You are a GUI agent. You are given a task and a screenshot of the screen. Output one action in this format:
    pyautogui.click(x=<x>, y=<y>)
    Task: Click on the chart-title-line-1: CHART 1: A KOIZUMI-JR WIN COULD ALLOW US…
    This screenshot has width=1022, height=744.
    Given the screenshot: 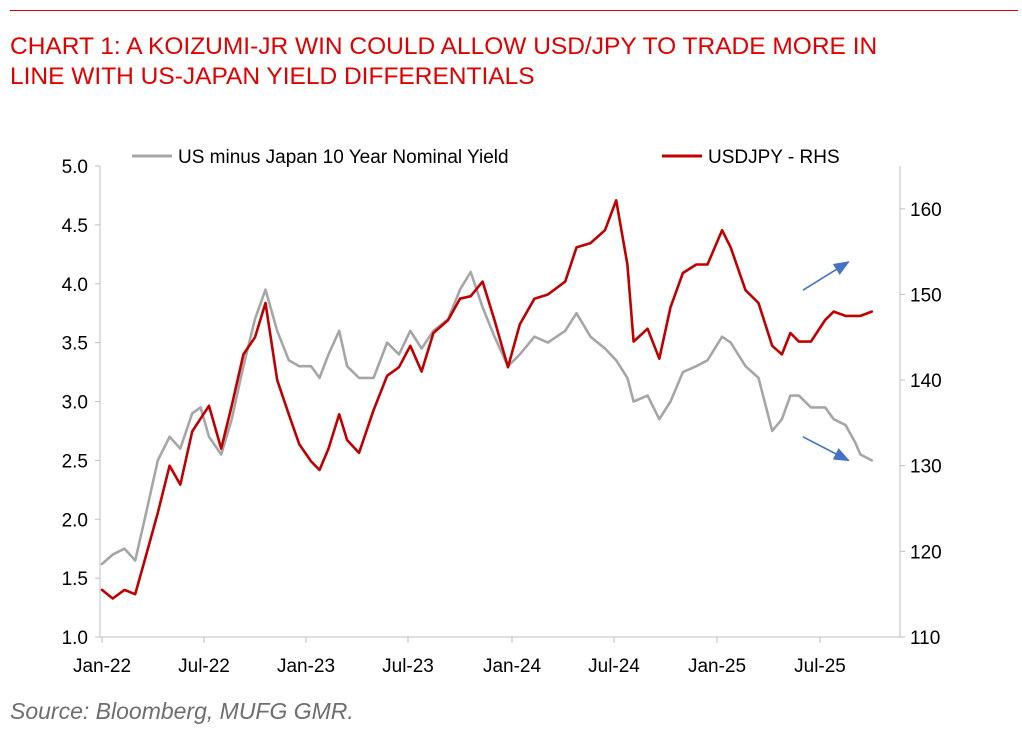 What is the action you would take?
    pyautogui.click(x=444, y=46)
    